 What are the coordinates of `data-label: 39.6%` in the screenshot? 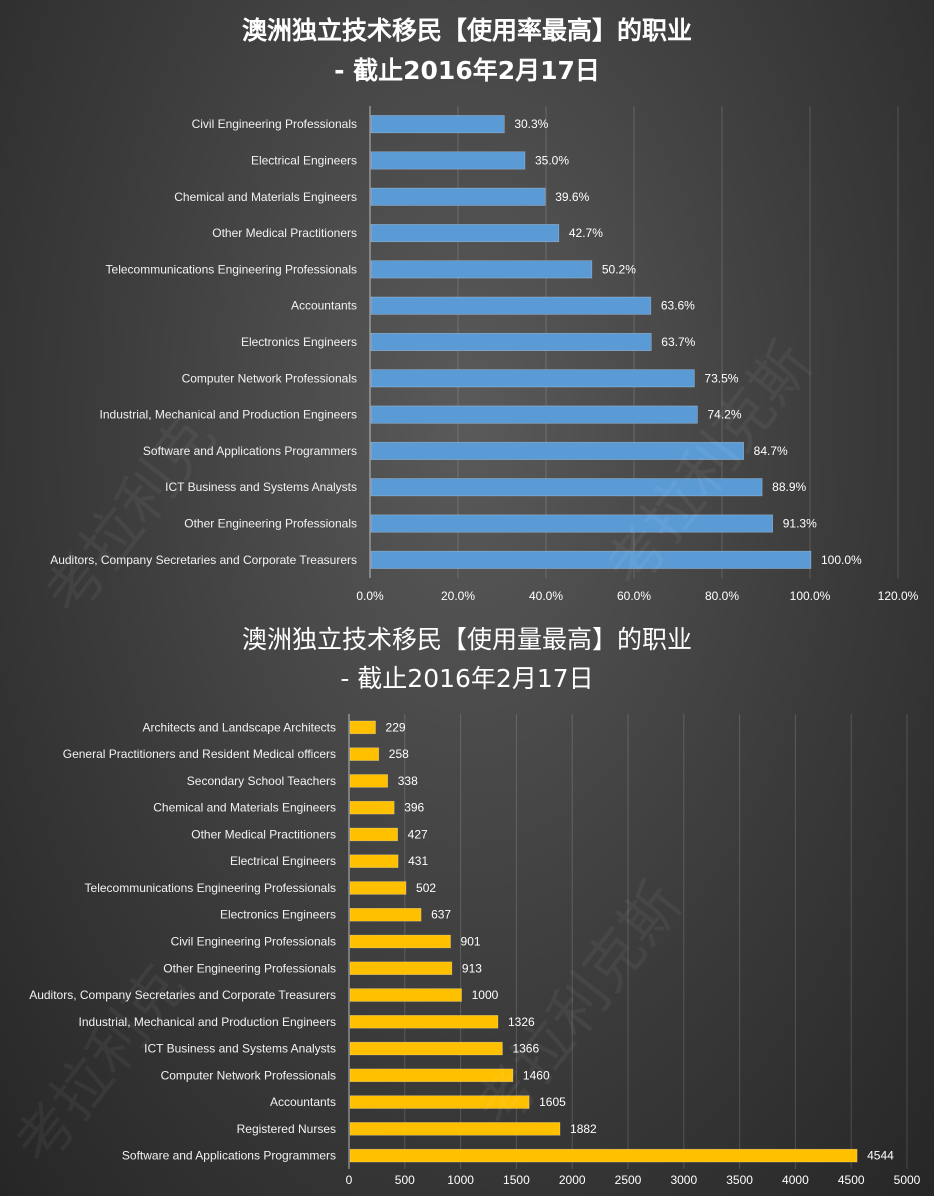 It's located at (572, 197).